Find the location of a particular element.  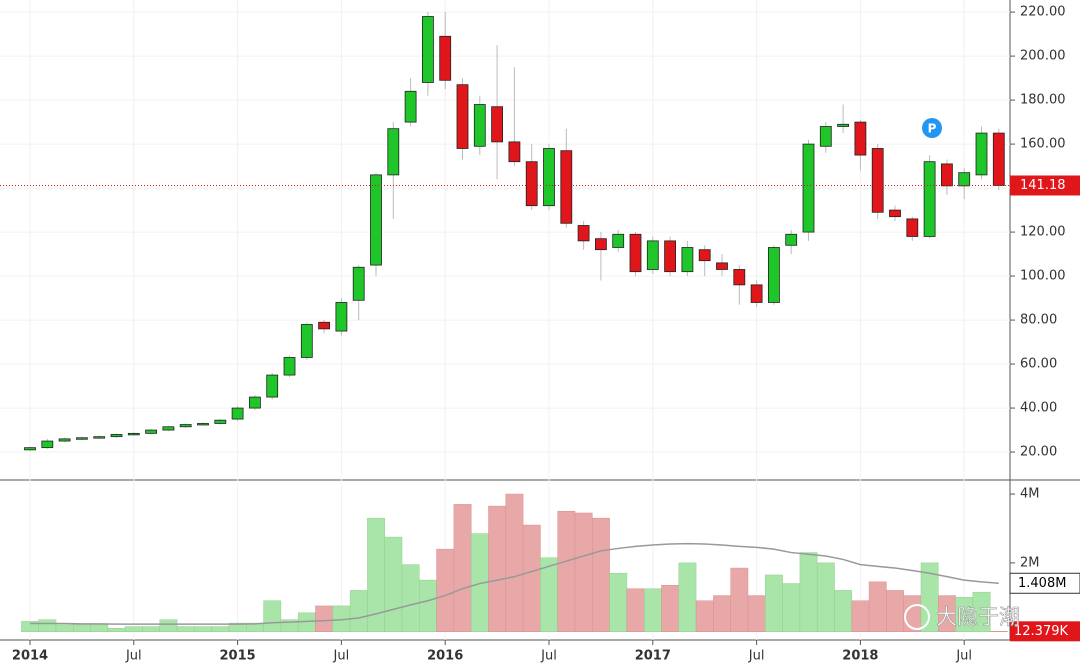

volume-tag is located at coordinates (1045, 631).